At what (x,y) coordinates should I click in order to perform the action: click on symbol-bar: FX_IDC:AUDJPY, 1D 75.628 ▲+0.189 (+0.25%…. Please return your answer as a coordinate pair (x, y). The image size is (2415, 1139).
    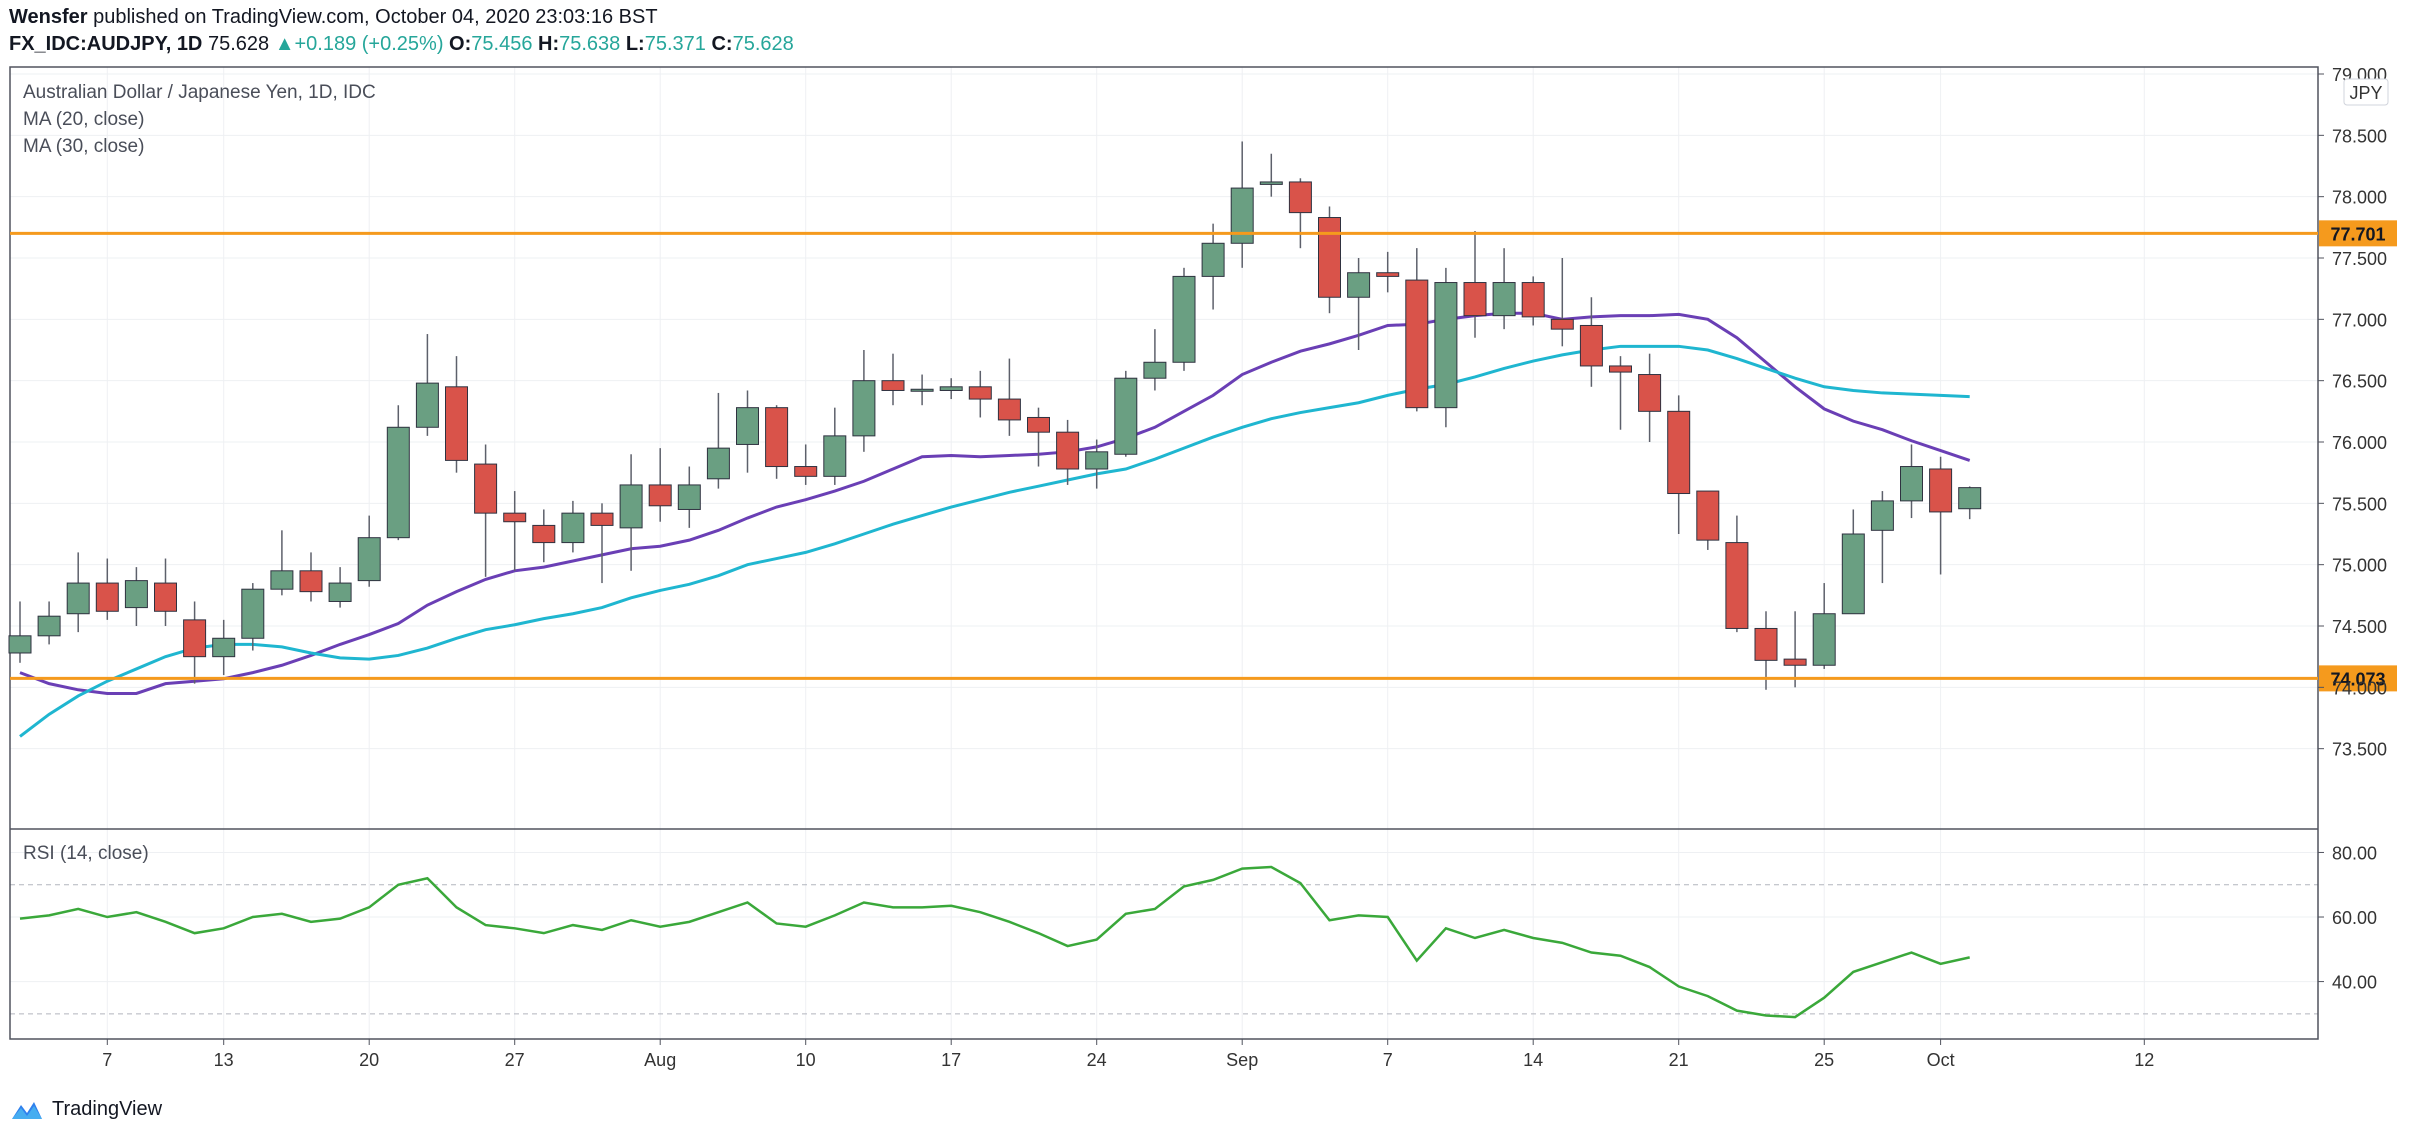
    Looking at the image, I should click on (401, 44).